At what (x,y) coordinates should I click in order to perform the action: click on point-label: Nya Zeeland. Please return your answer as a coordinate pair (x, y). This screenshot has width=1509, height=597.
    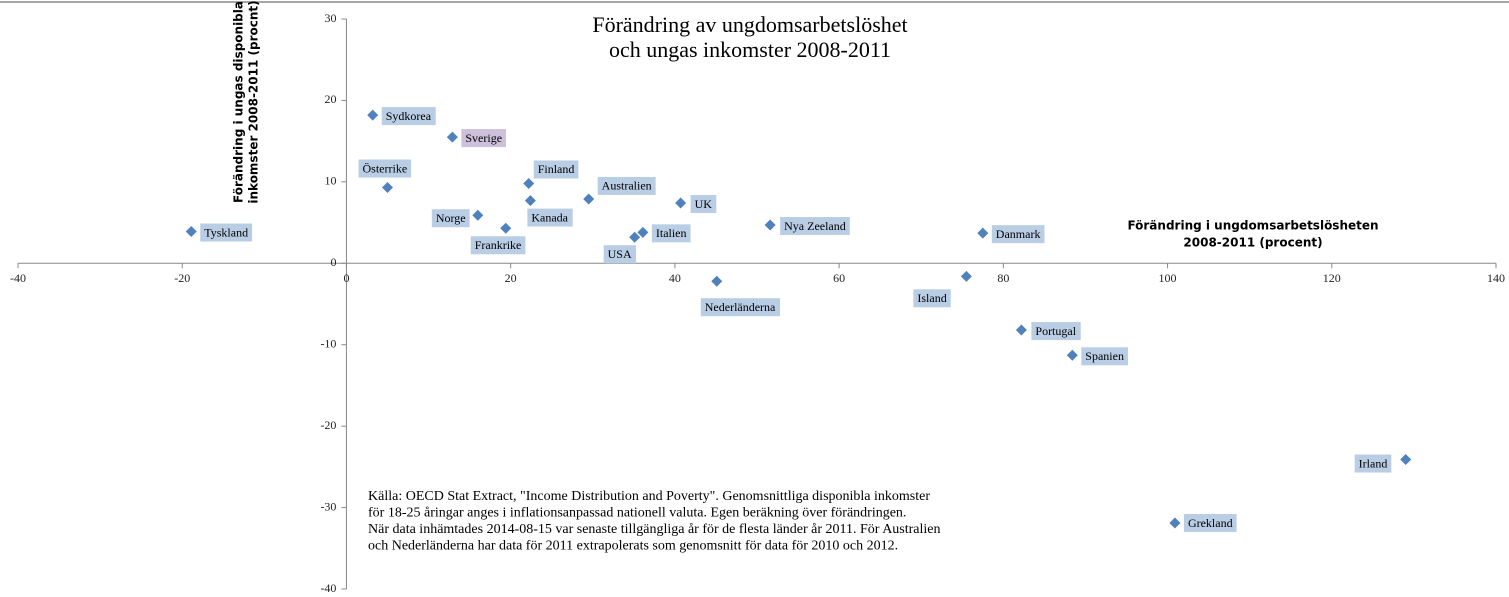
    Looking at the image, I should click on (815, 226).